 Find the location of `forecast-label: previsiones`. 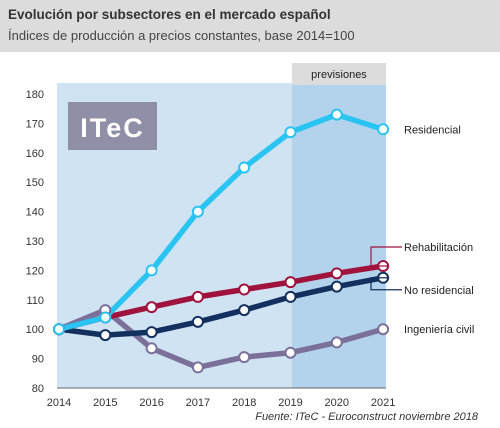

forecast-label: previsiones is located at coordinates (339, 75).